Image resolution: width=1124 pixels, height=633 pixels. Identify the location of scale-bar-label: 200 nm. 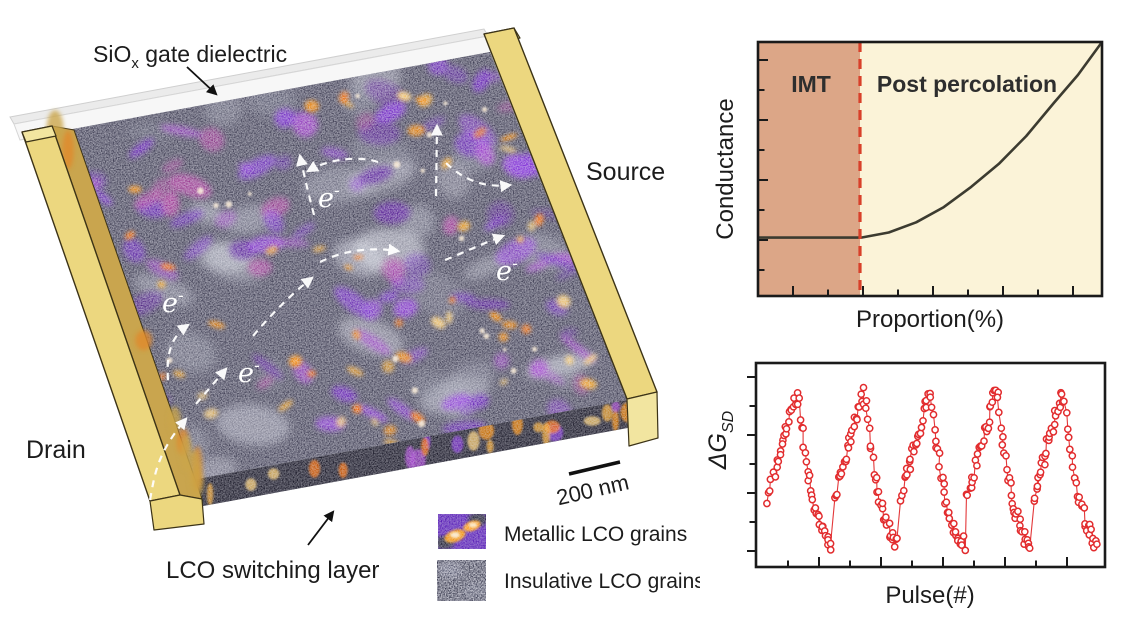
(592, 489).